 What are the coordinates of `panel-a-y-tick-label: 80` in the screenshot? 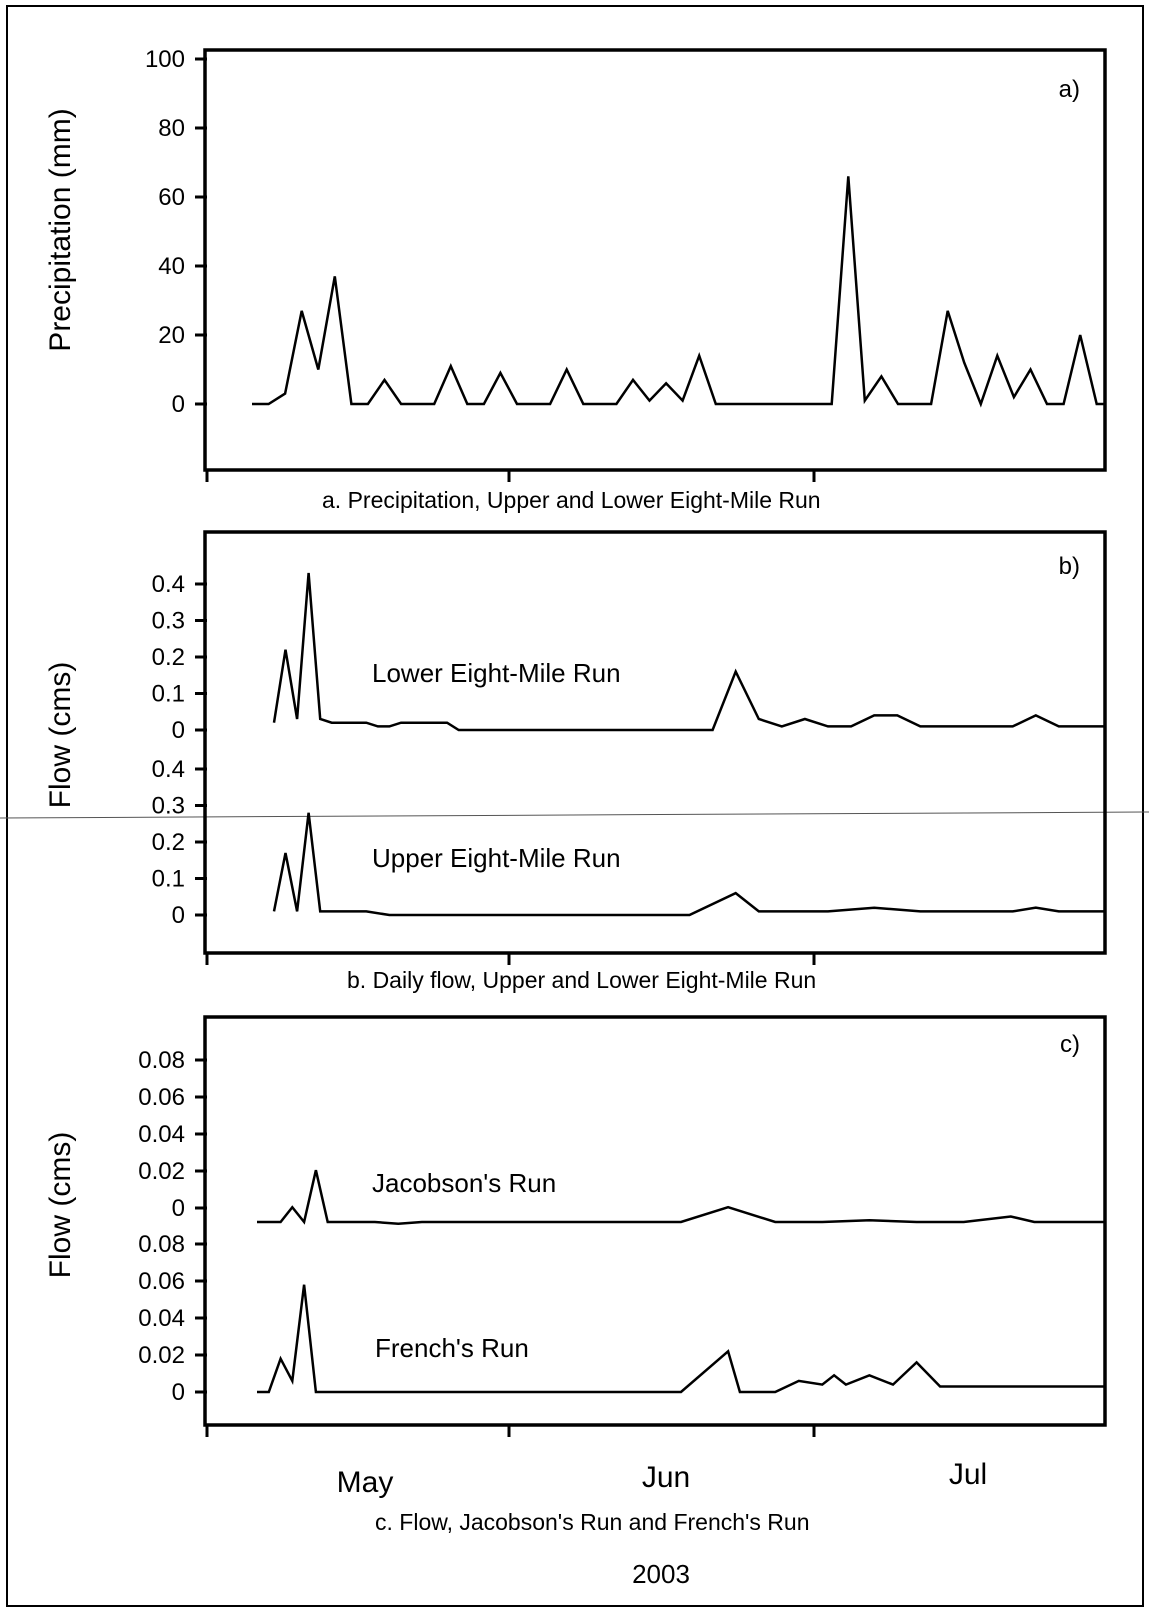 It's located at (171, 128).